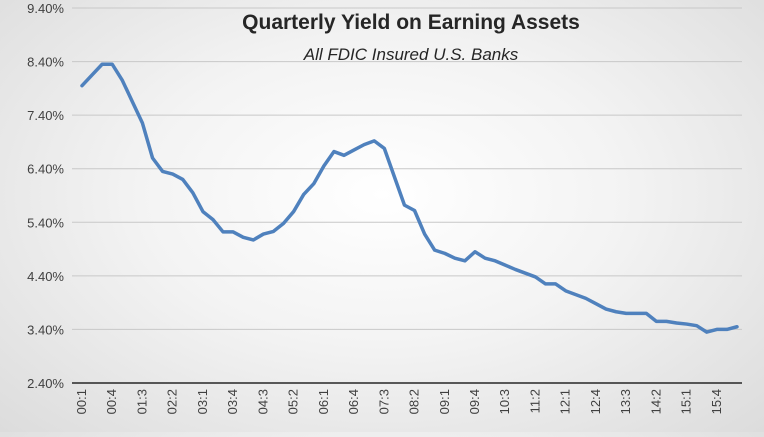  What do you see at coordinates (45, 276) in the screenshot?
I see `y-tick-label: 4.40%` at bounding box center [45, 276].